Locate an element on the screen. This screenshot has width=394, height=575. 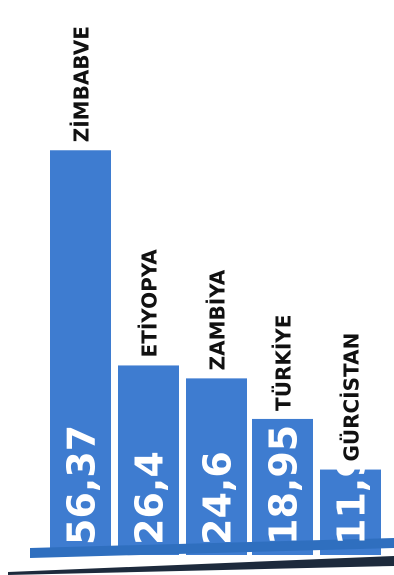
value-label-1: 56,37 is located at coordinates (82, 485).